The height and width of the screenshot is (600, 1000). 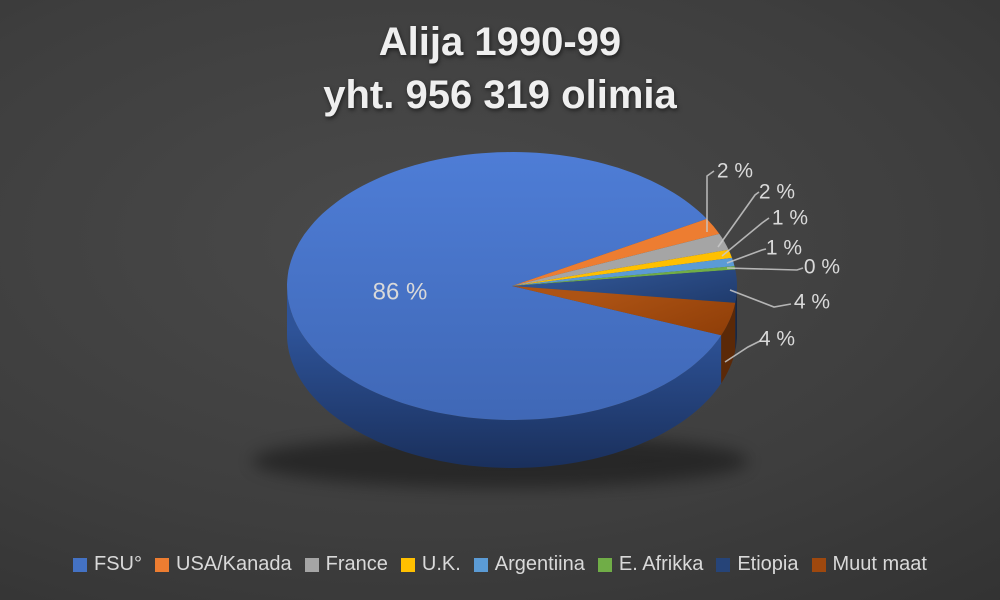 I want to click on leader-line-usa-kanada, so click(x=710, y=201).